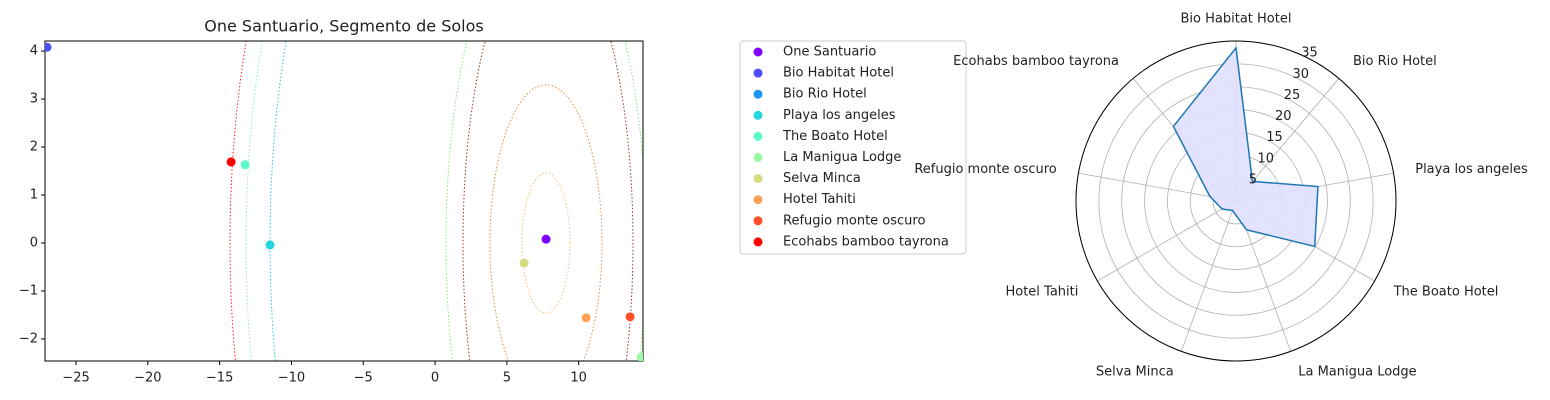 The image size is (1550, 400). Describe the element at coordinates (1041, 292) in the screenshot. I see `axis-label: Hotel Tahiti` at that location.